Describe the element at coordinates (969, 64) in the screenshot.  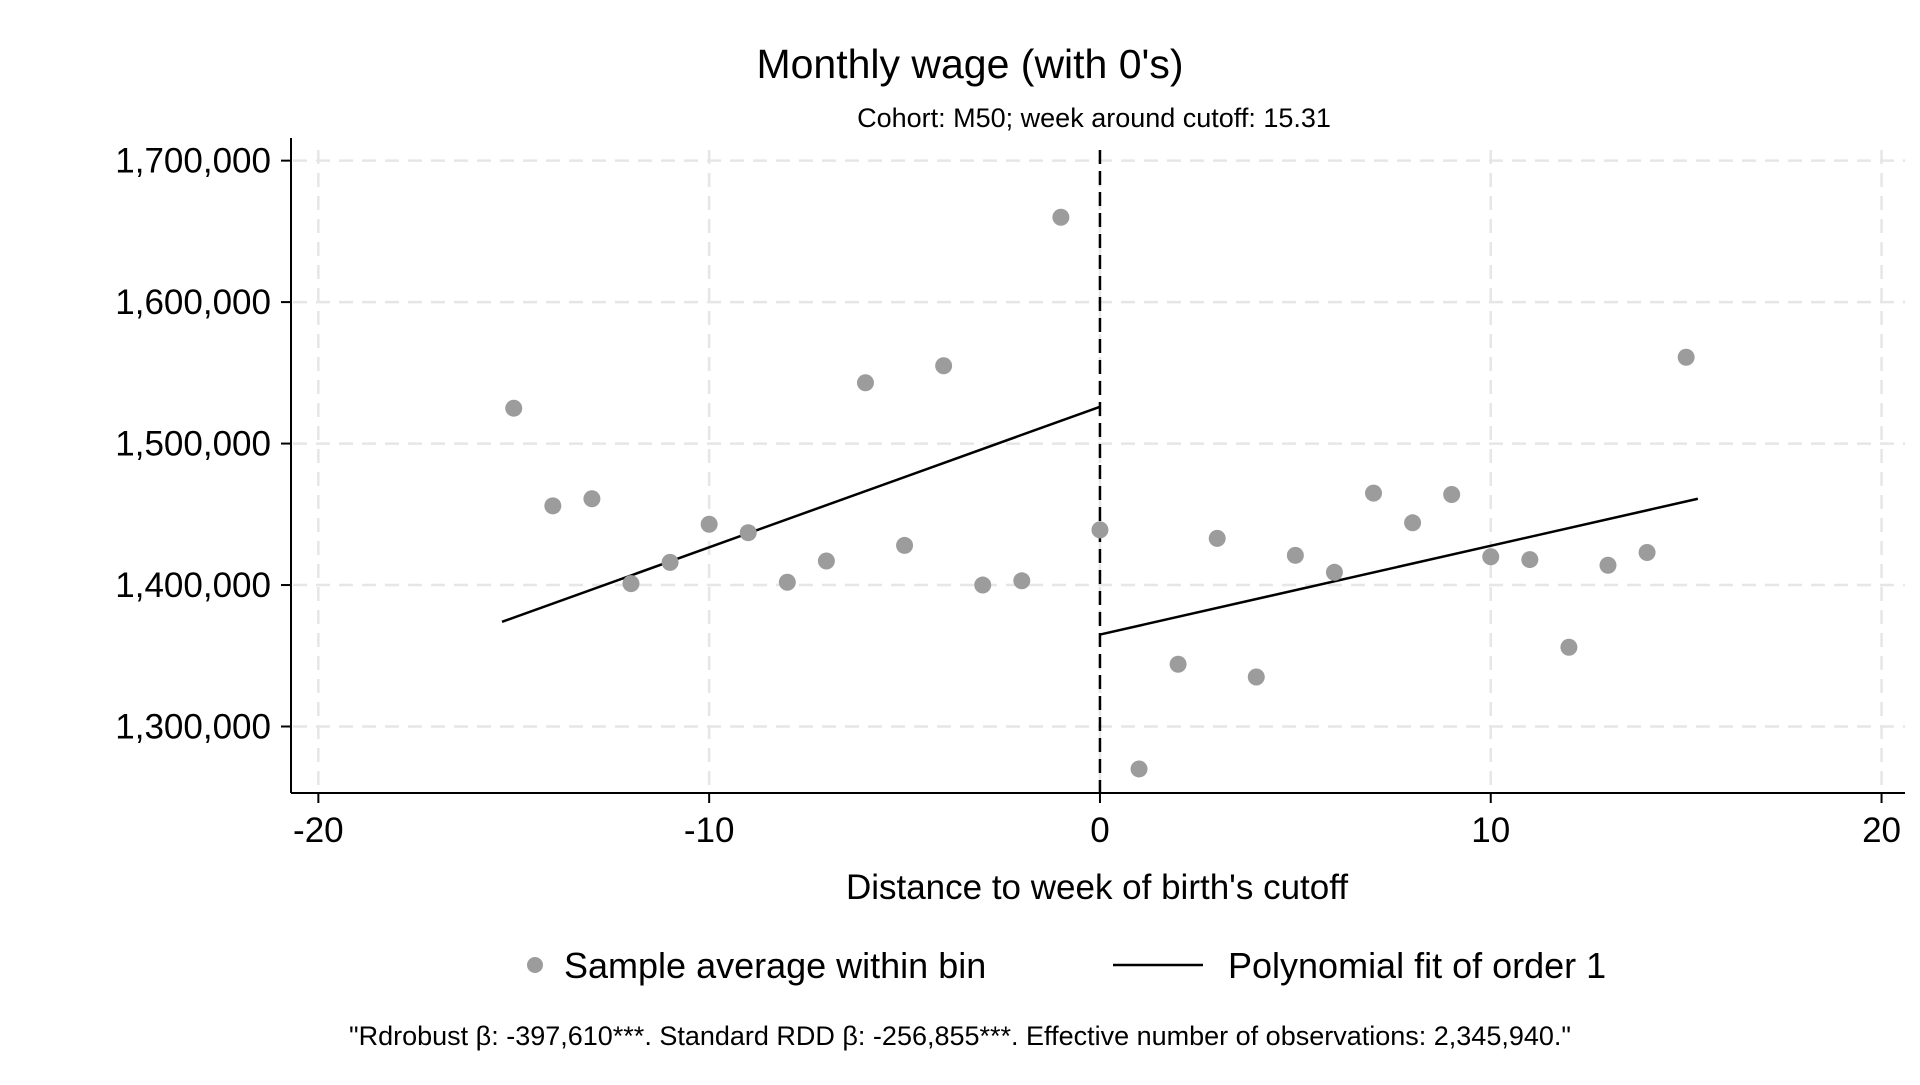
I see `chart-title: Monthly wage (with 0's)` at that location.